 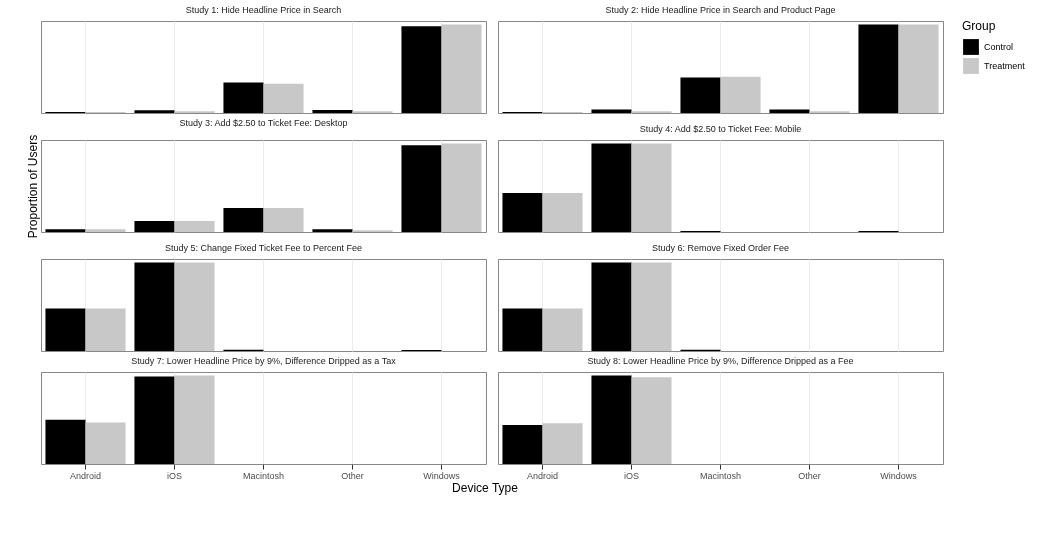 What do you see at coordinates (979, 26) in the screenshot?
I see `legend-title: Group` at bounding box center [979, 26].